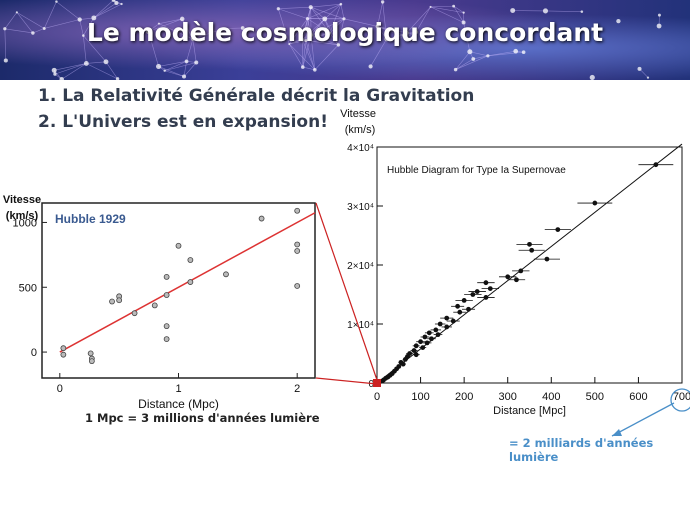  I want to click on y-tick-label-1929: 500, so click(28, 288).